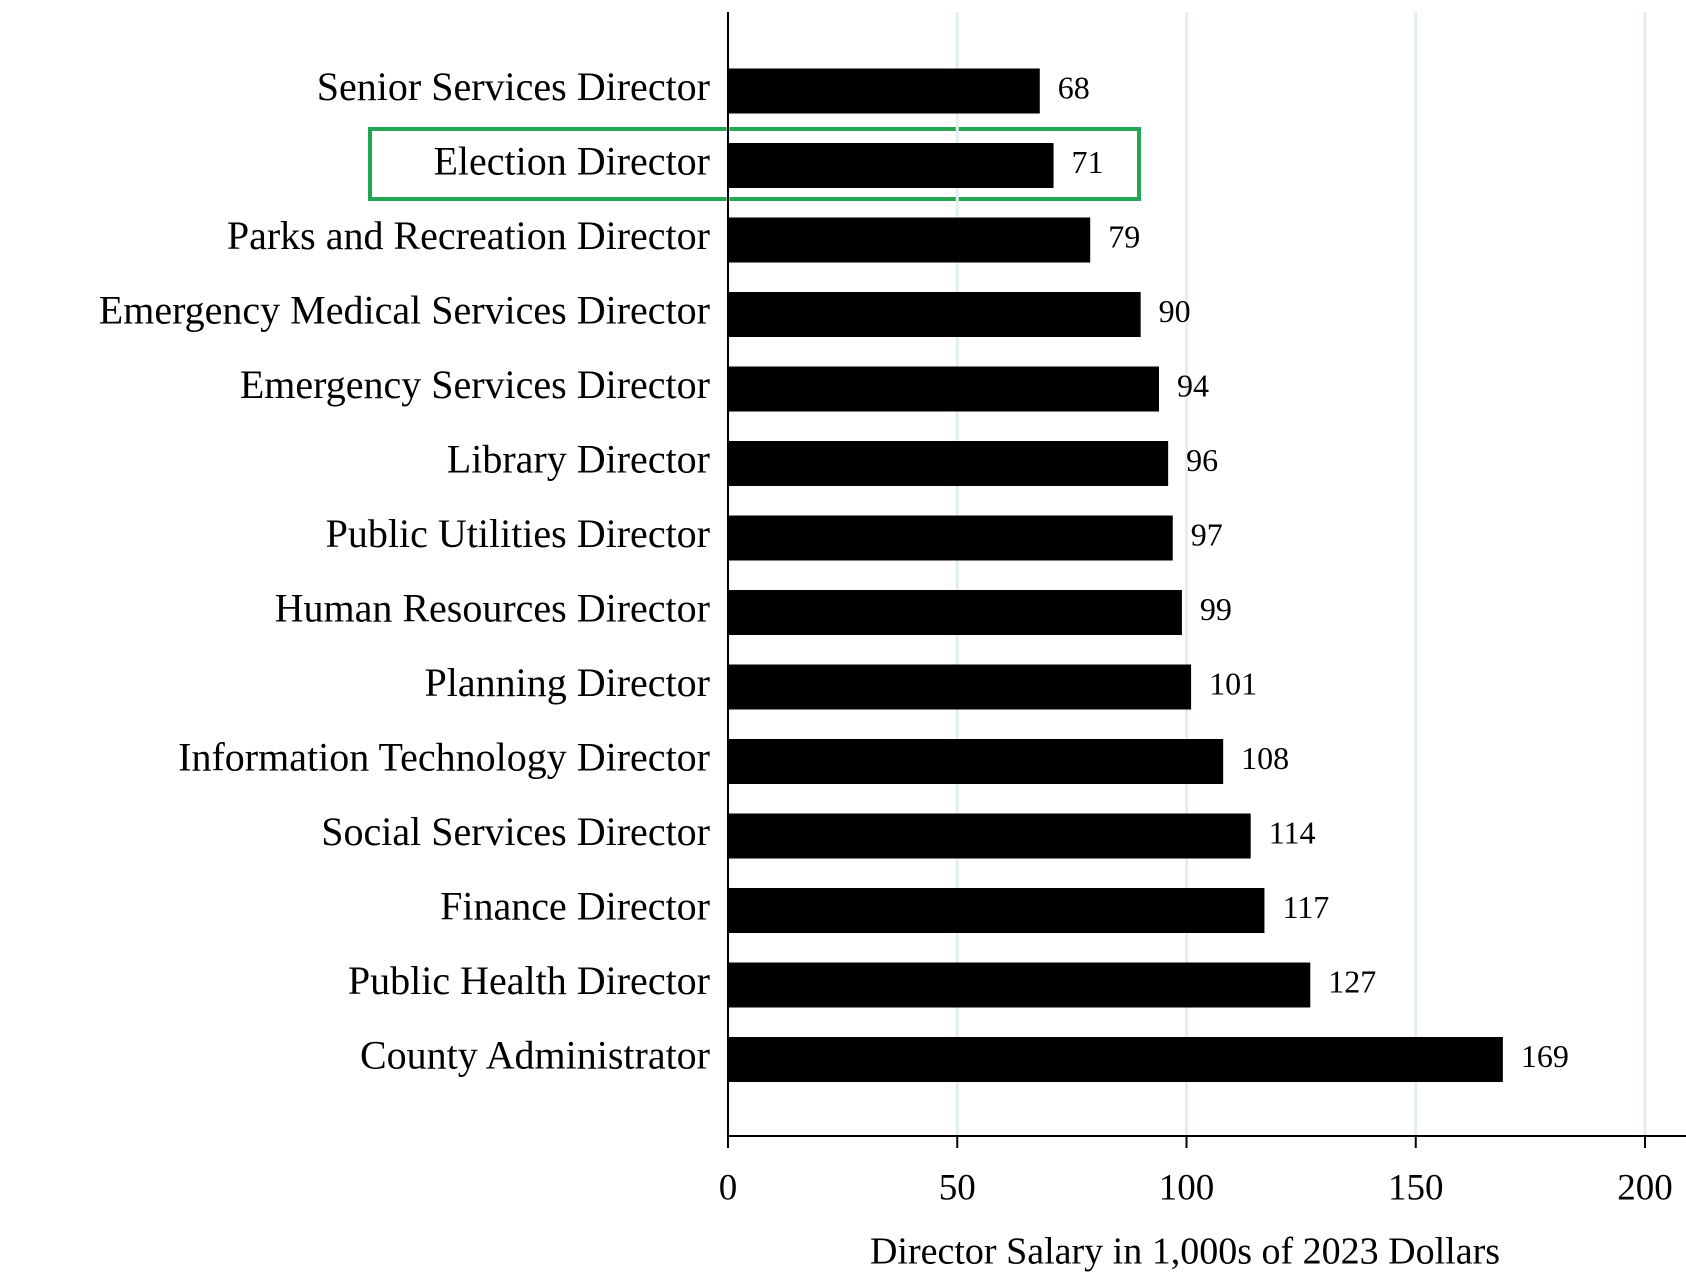  What do you see at coordinates (1202, 460) in the screenshot?
I see `value-label: 96` at bounding box center [1202, 460].